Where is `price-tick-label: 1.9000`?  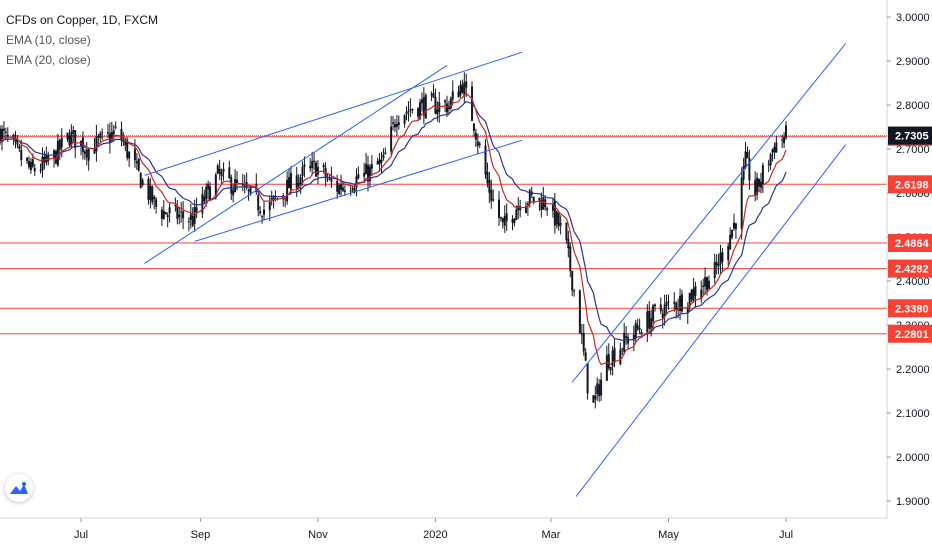
price-tick-label: 1.9000 is located at coordinates (913, 502).